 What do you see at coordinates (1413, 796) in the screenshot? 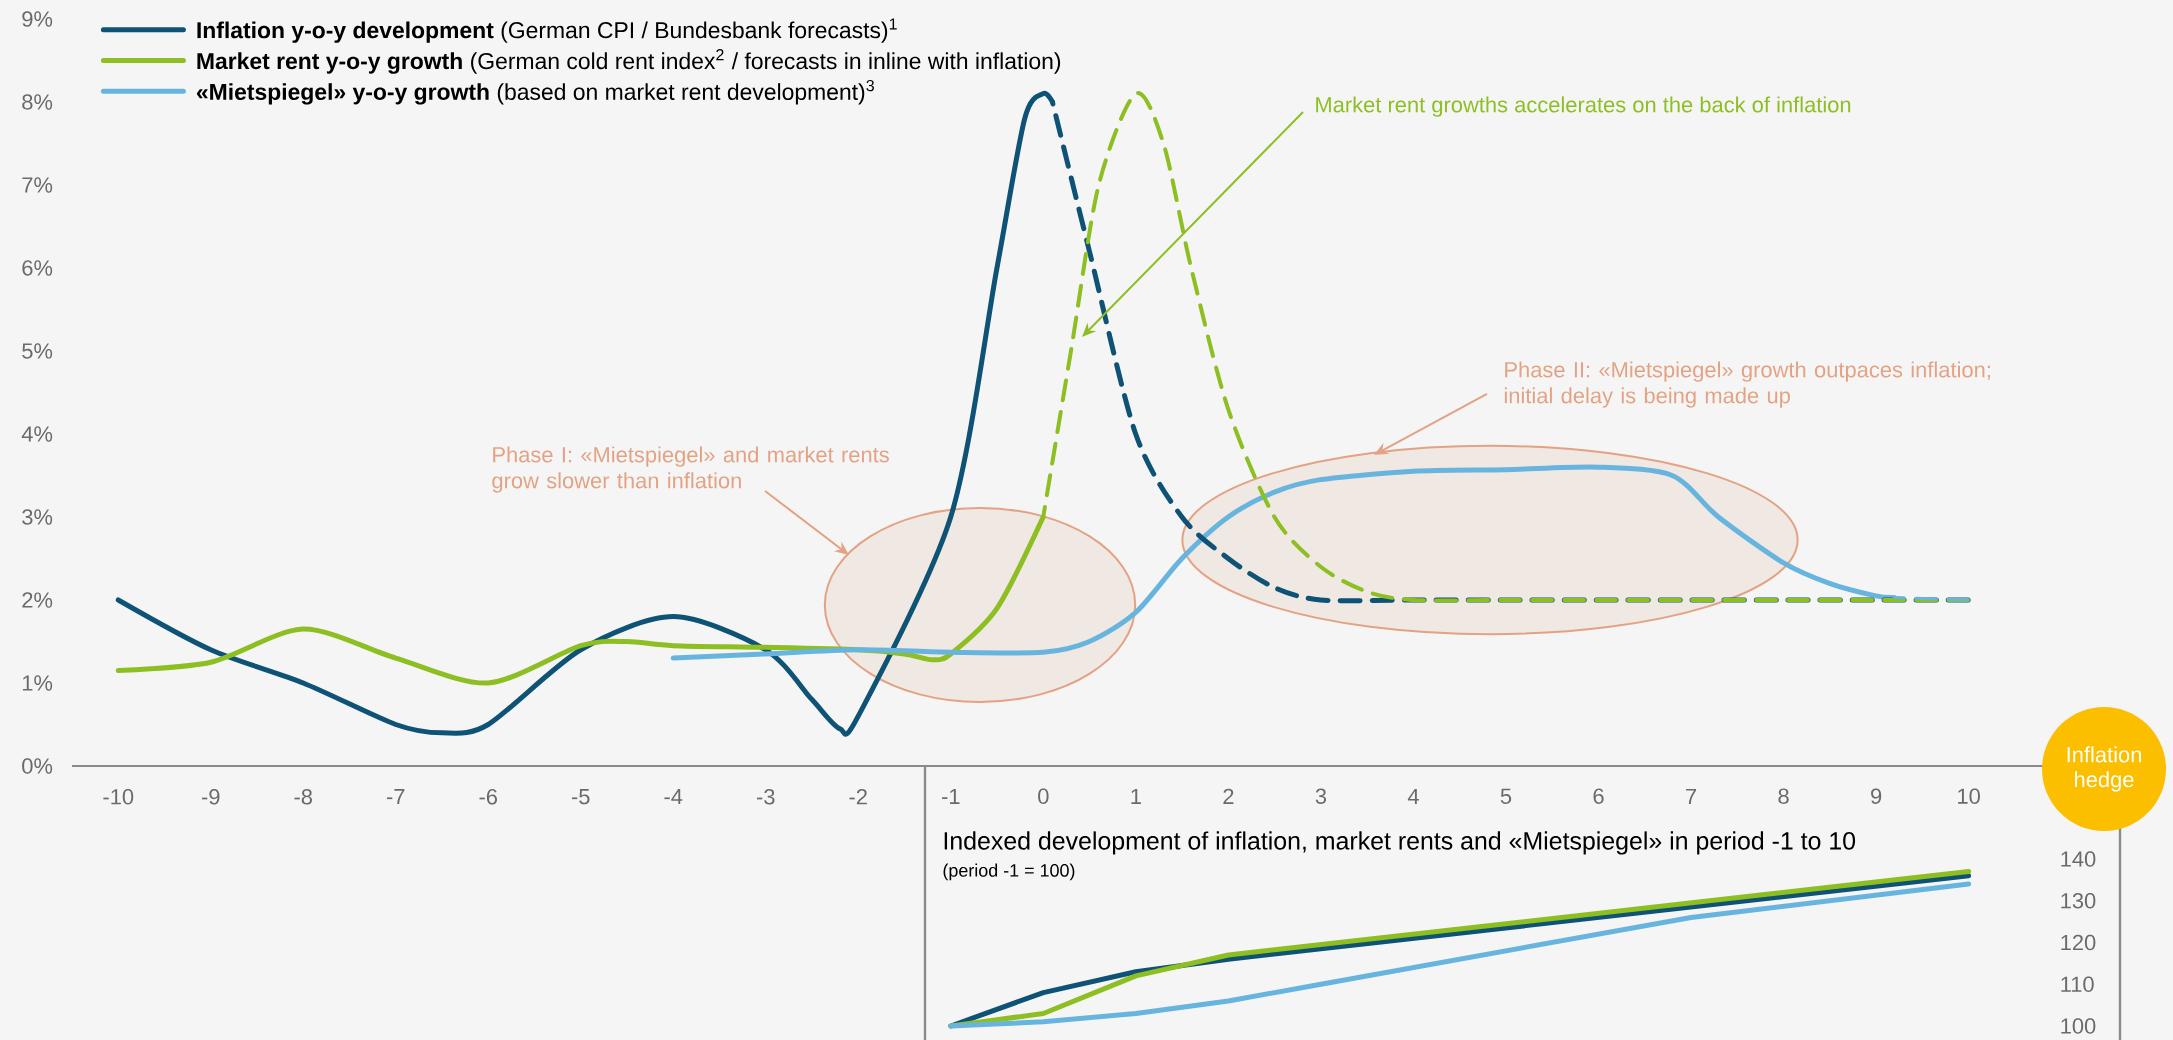
I see `x-tick-label: 4` at bounding box center [1413, 796].